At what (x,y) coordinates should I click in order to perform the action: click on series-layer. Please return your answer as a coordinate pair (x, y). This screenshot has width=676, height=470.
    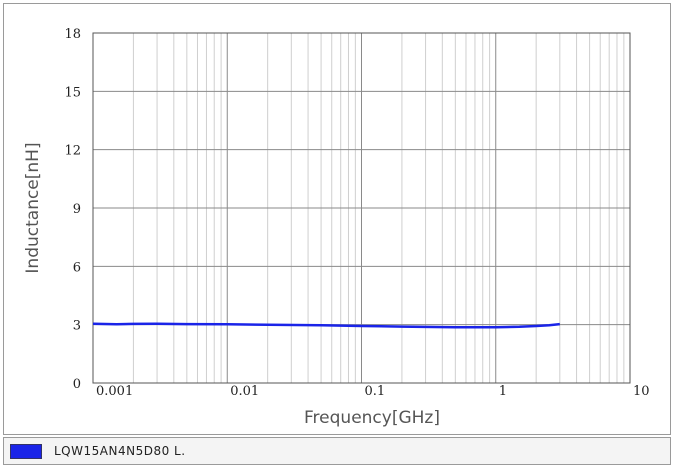
    Looking at the image, I should click on (326, 325).